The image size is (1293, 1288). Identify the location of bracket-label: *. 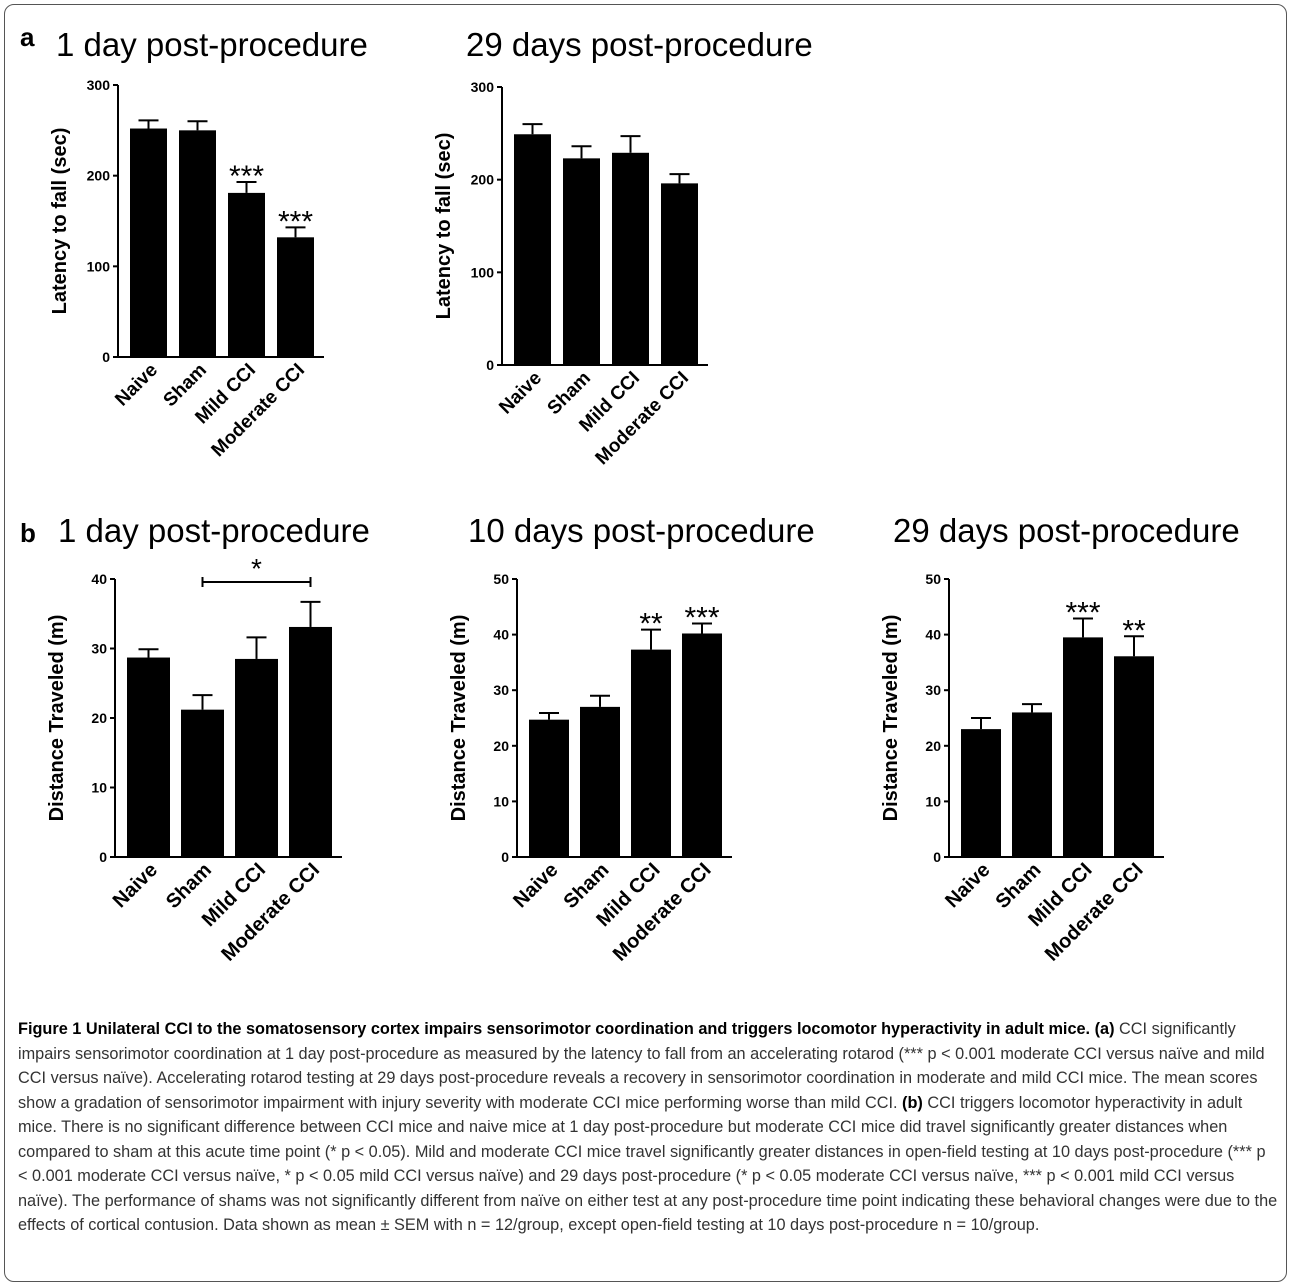
(256, 568).